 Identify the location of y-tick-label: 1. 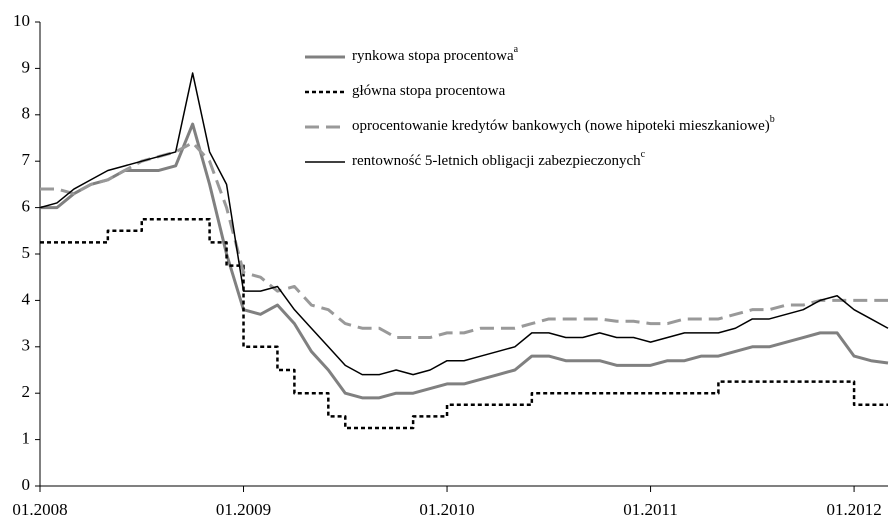
(26, 438).